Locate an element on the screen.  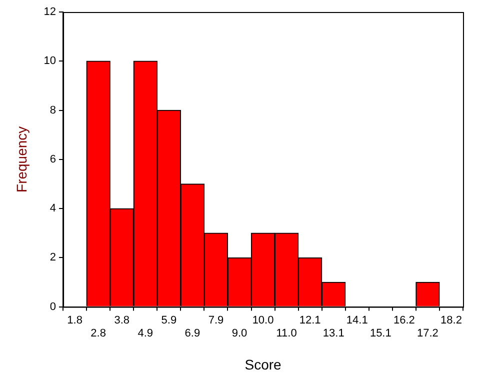
x-tick-label: 11.0 is located at coordinates (286, 334).